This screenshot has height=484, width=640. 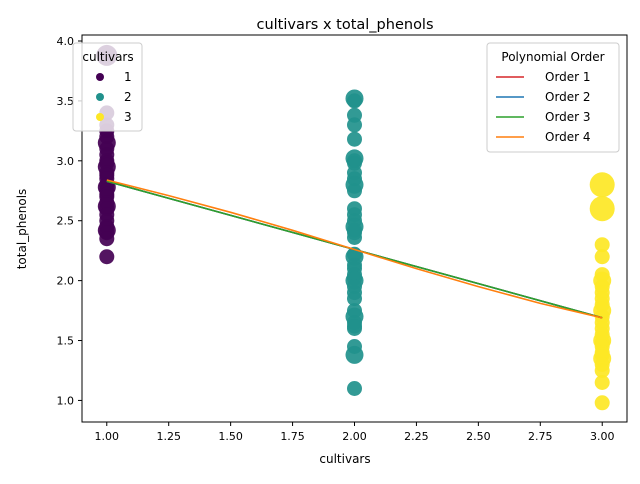 I want to click on y-tick-label: 3.0, so click(x=66, y=161).